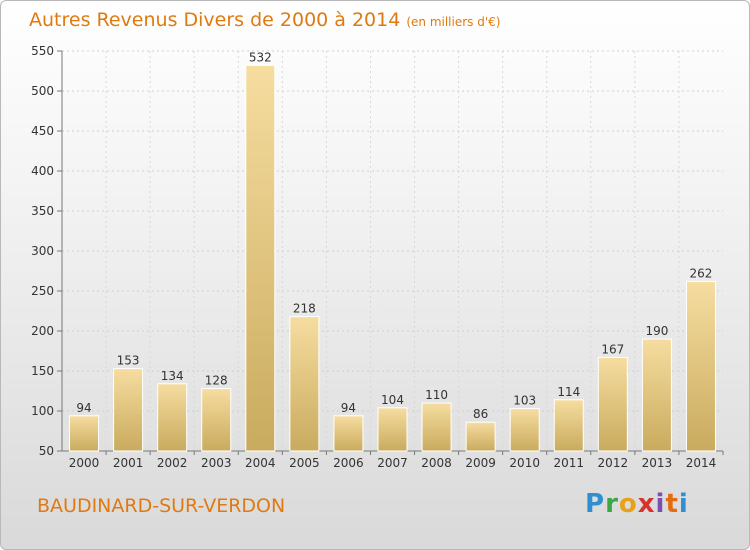 This screenshot has width=750, height=550. What do you see at coordinates (42, 291) in the screenshot?
I see `y-tick-label: 250` at bounding box center [42, 291].